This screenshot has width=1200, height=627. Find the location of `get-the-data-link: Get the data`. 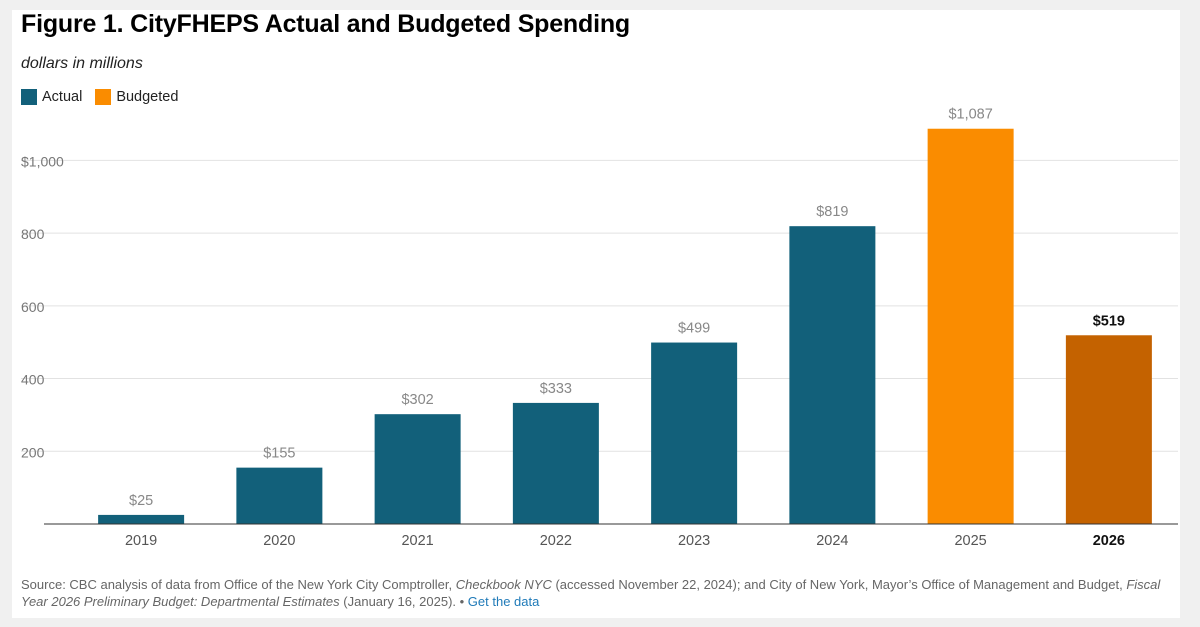

get-the-data-link: Get the data is located at coordinates (503, 601).